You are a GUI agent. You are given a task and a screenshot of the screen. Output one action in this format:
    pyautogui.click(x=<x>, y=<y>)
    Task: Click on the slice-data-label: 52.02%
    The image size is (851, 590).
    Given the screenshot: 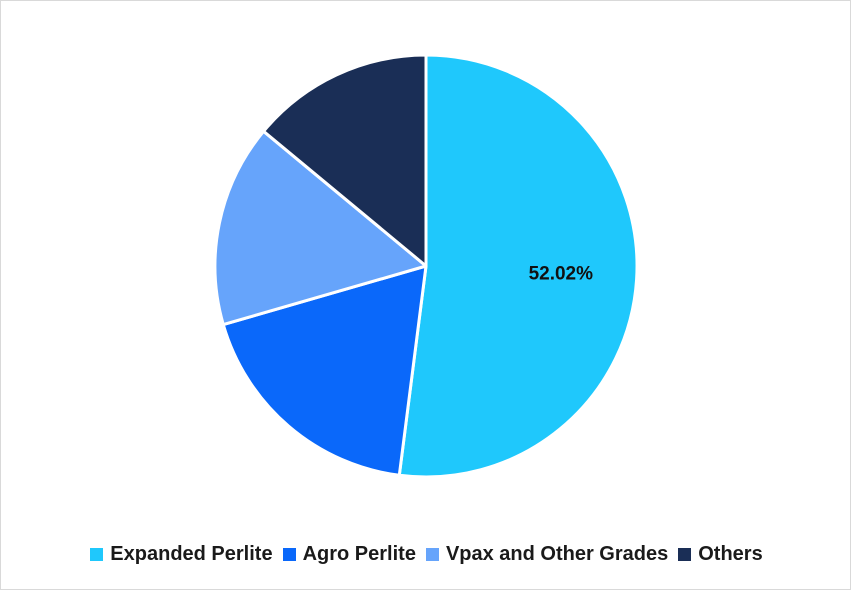 What is the action you would take?
    pyautogui.click(x=561, y=274)
    